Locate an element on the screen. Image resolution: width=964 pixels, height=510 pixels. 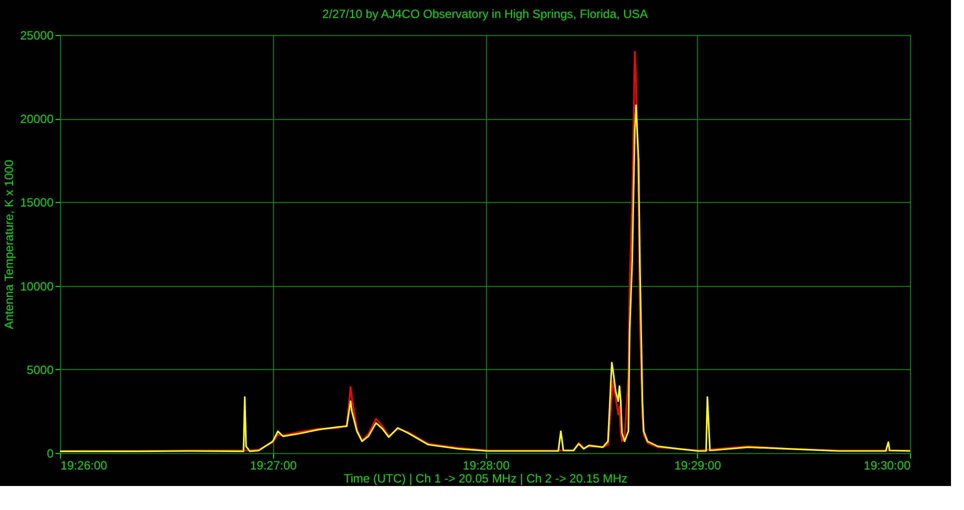
y-axis-title: Antenna Temperature, K x 1000 is located at coordinates (9, 245).